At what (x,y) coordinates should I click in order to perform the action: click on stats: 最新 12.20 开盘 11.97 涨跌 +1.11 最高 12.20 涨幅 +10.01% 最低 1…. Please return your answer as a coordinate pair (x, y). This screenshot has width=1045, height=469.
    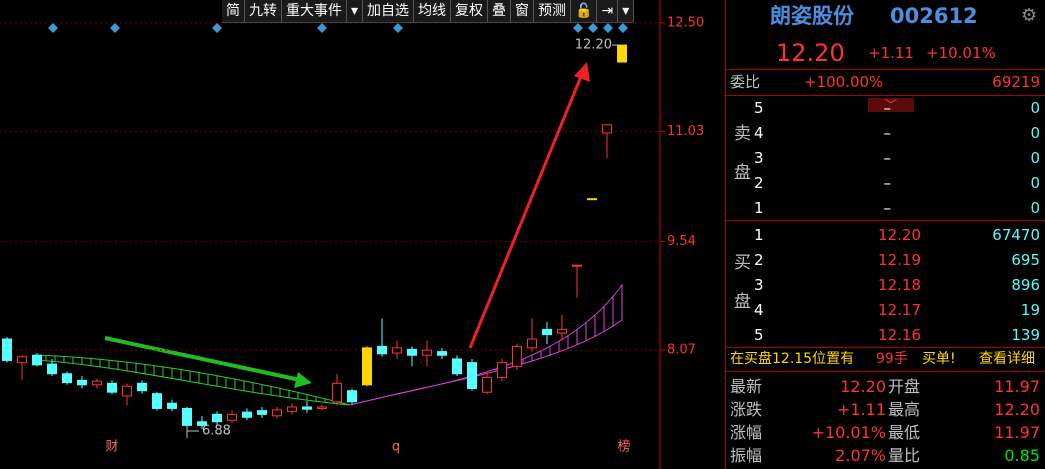
    Looking at the image, I should click on (885, 420).